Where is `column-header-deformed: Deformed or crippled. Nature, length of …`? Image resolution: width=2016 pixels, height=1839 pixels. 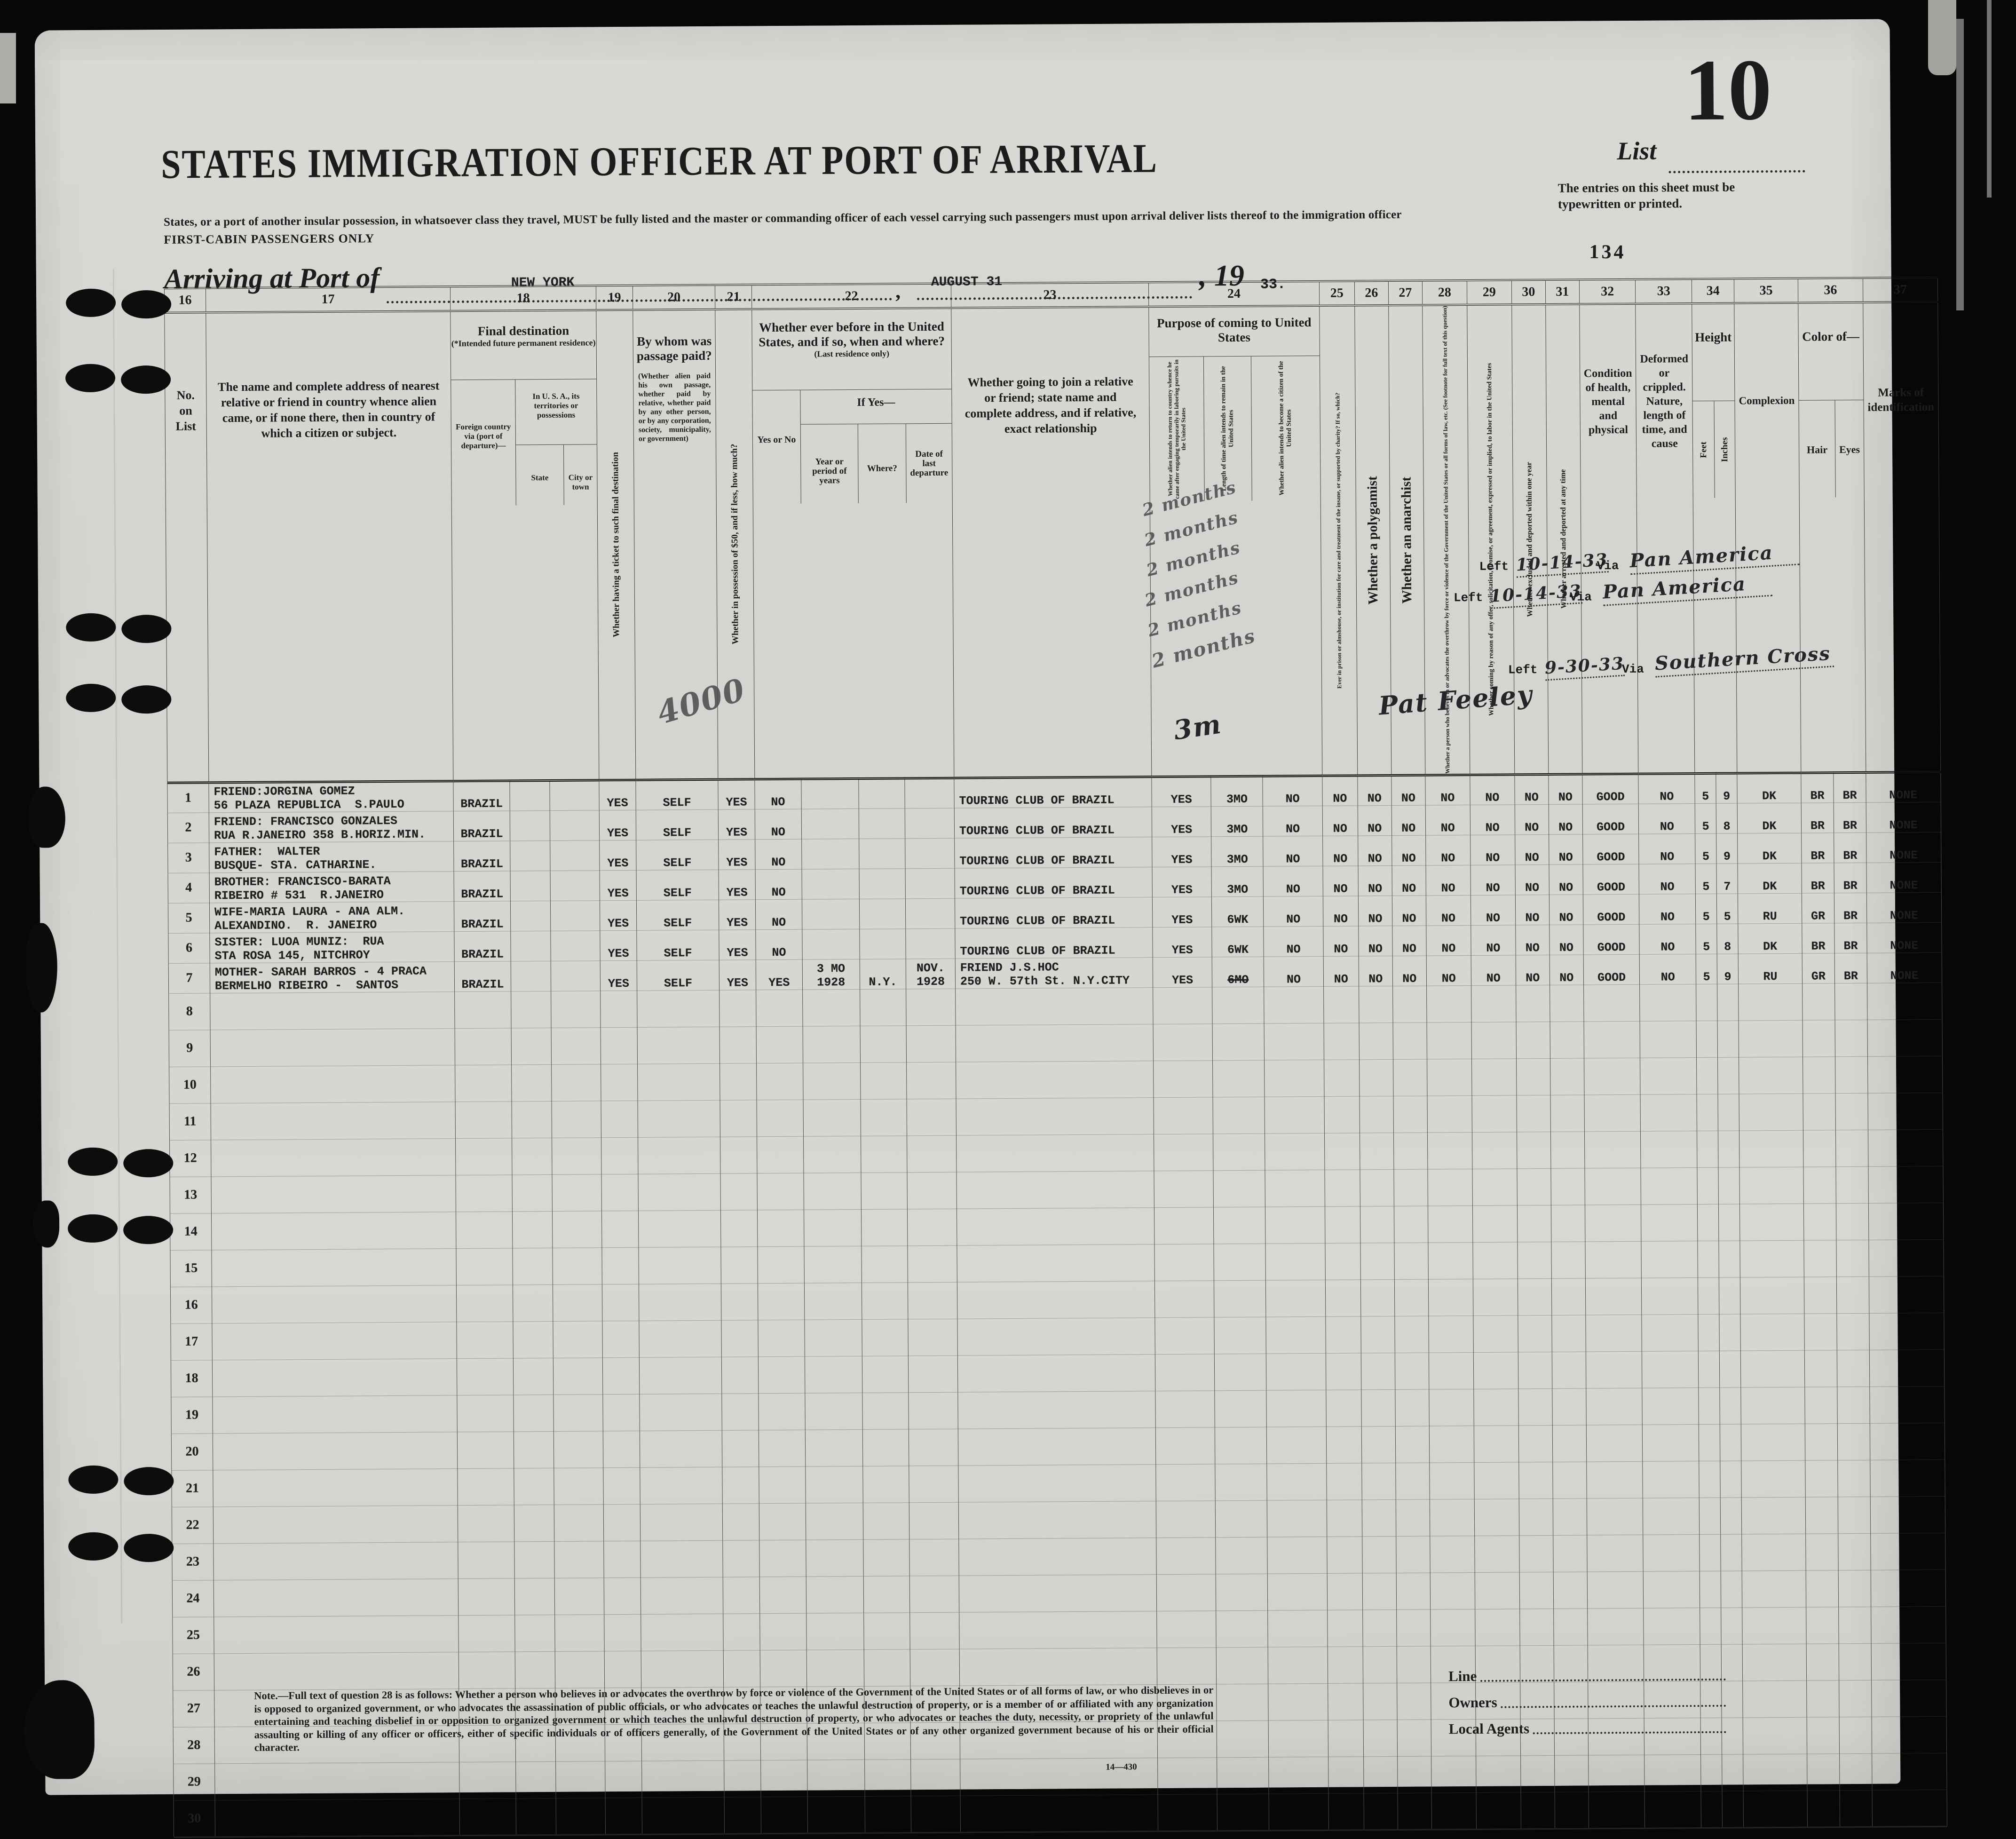 column-header-deformed: Deformed or crippled. Nature, length of … is located at coordinates (1665, 538).